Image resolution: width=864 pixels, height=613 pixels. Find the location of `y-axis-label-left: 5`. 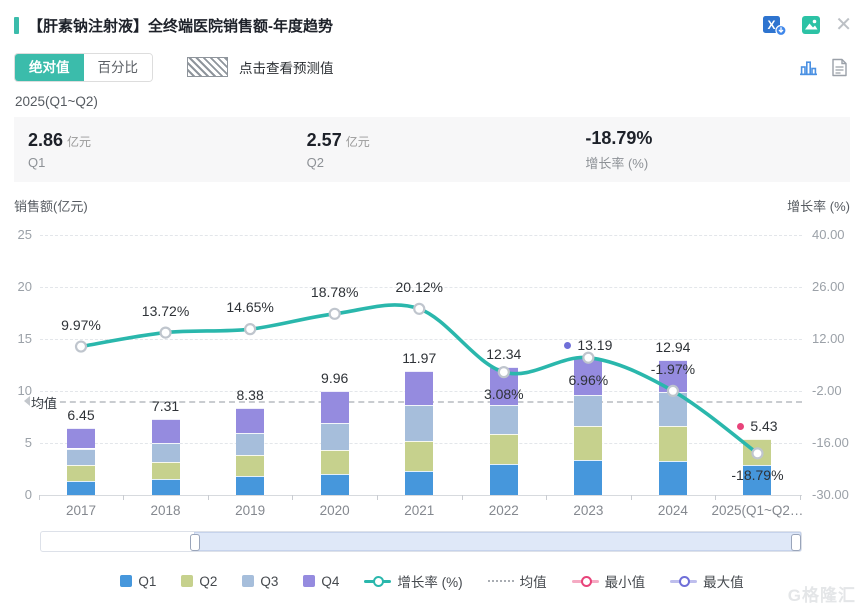

y-axis-label-left: 5 is located at coordinates (28, 442).